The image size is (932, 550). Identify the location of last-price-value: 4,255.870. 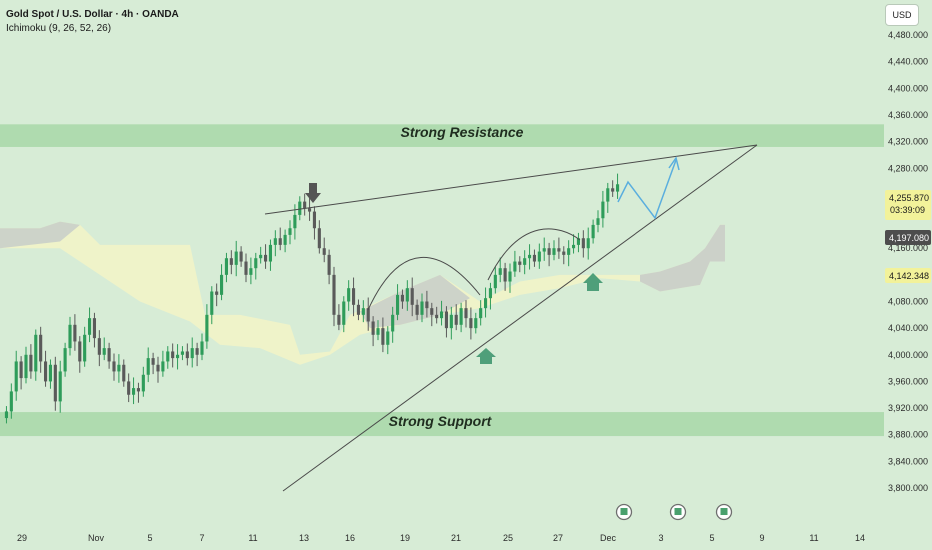
(909, 198).